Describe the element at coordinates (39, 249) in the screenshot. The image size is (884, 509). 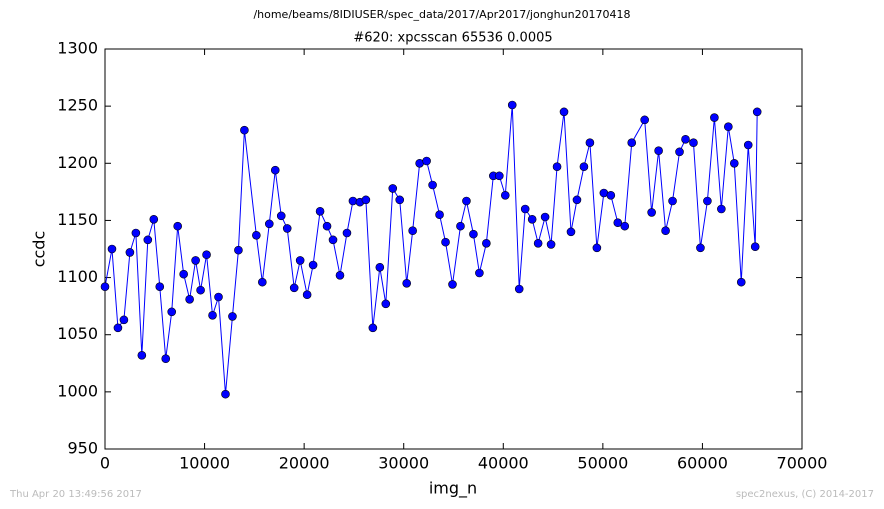
I see `y-axis-label: ccdc` at that location.